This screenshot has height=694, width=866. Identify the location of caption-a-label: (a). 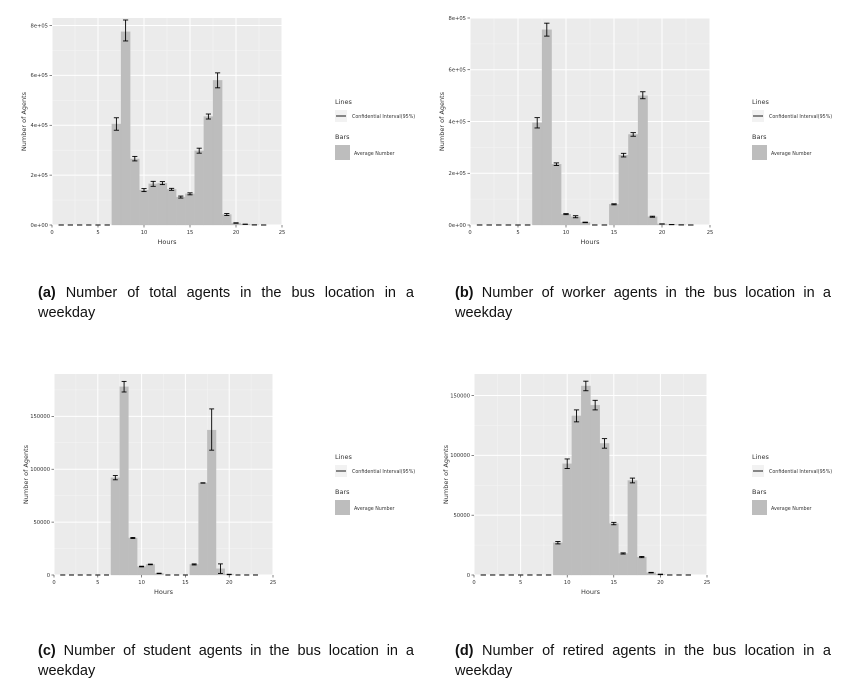
(47, 293).